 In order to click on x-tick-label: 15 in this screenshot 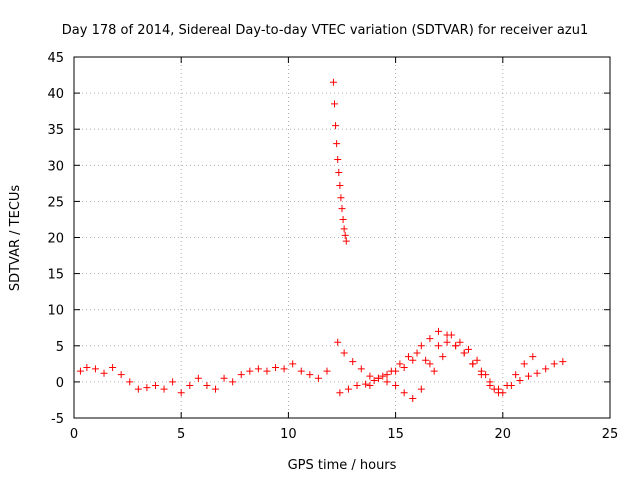, I will do `click(395, 434)`.